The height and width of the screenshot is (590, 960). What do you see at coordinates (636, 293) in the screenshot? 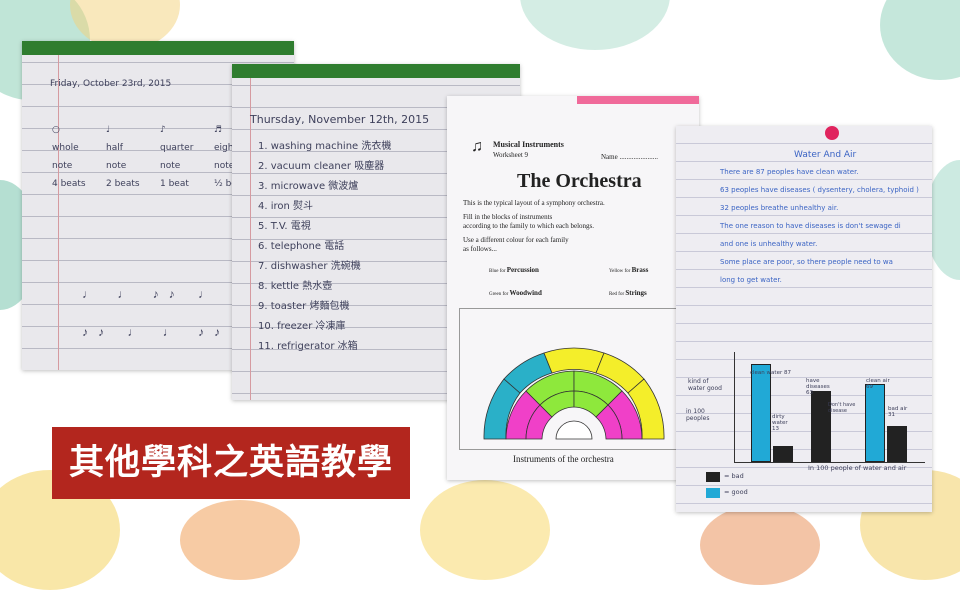
I see `legend-family: Strings` at bounding box center [636, 293].